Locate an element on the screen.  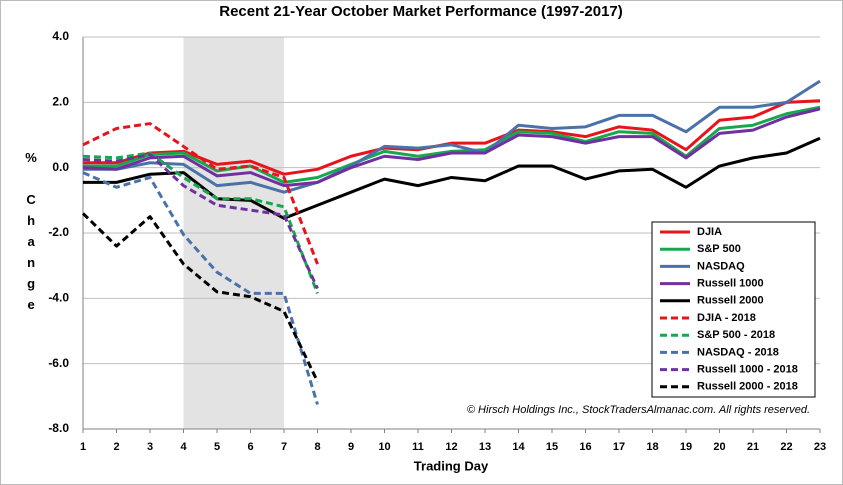
x-tick-label: 14 is located at coordinates (518, 447).